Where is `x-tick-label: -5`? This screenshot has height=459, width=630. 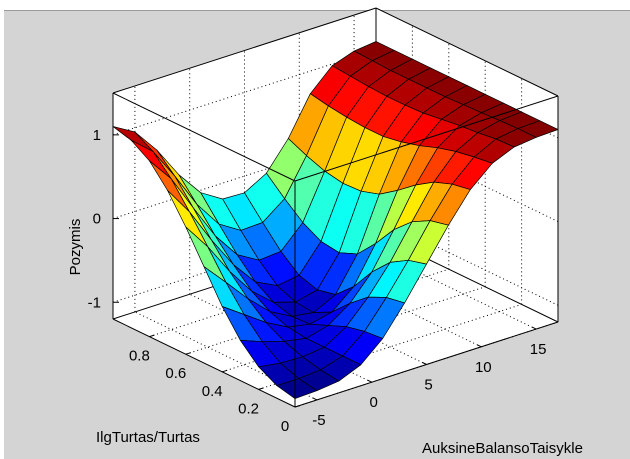
x-tick-label: -5 is located at coordinates (318, 420).